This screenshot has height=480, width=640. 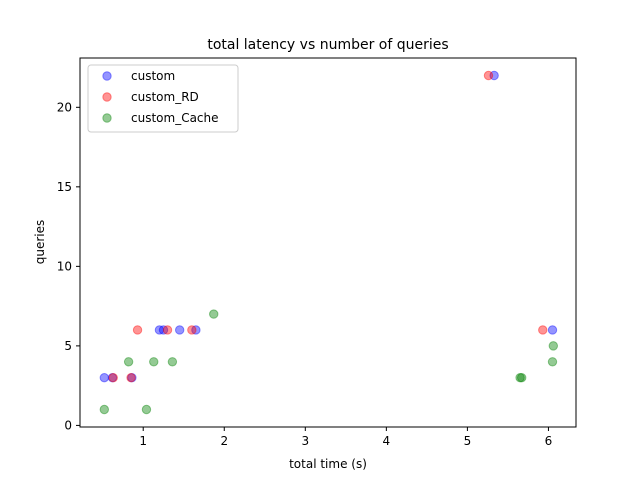 What do you see at coordinates (64, 266) in the screenshot?
I see `y-tick-label: 10` at bounding box center [64, 266].